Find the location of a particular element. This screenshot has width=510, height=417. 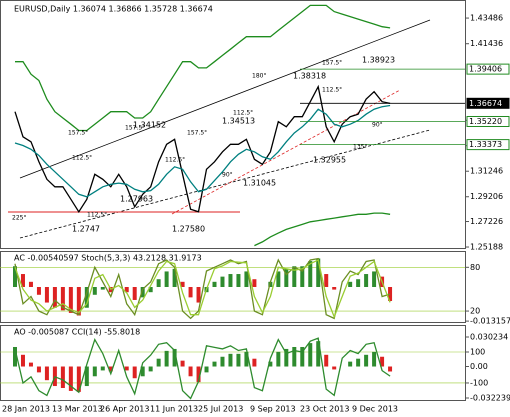

swing-label: 1.34152 is located at coordinates (149, 125).